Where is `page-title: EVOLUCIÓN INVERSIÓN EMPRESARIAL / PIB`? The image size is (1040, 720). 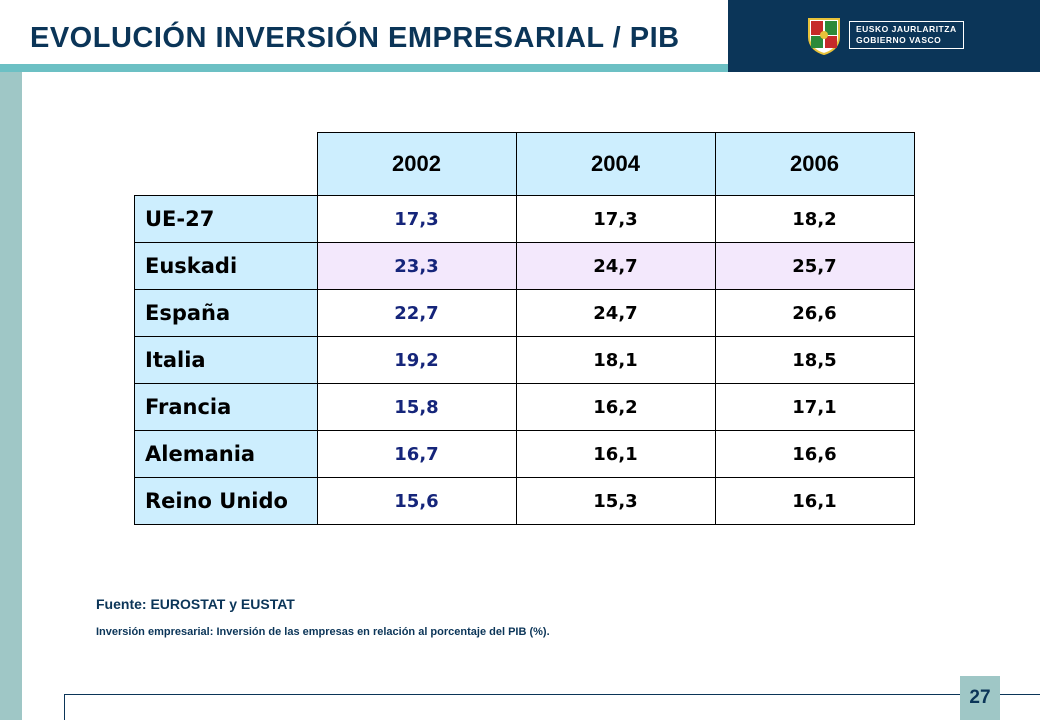
page-title: EVOLUCIÓN INVERSIÓN EMPRESARIAL / PIB is located at coordinates (355, 38).